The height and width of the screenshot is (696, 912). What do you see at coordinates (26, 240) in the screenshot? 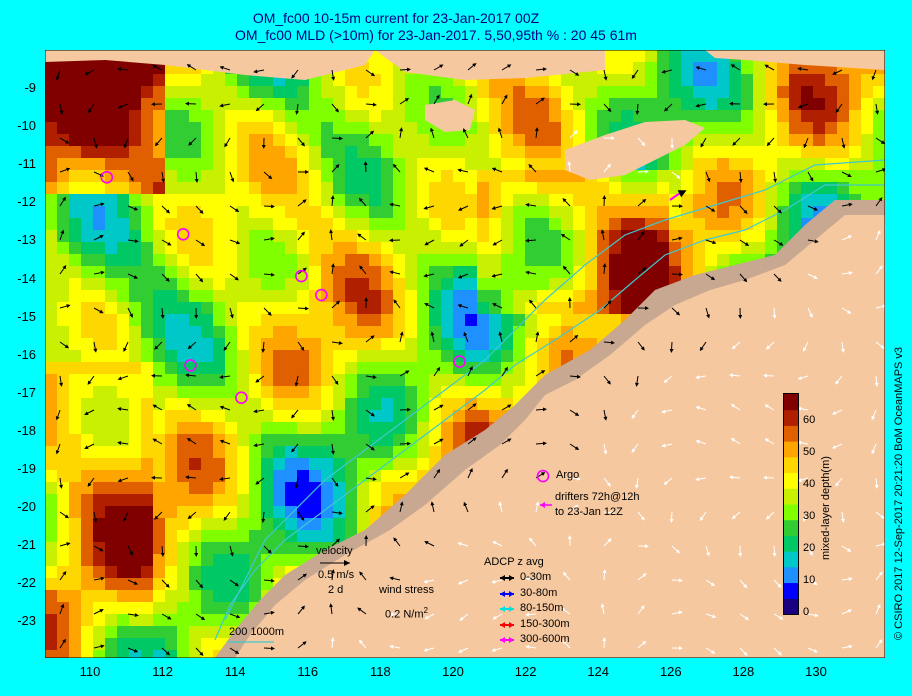
I see `lat-tick-label: -13` at bounding box center [26, 240].